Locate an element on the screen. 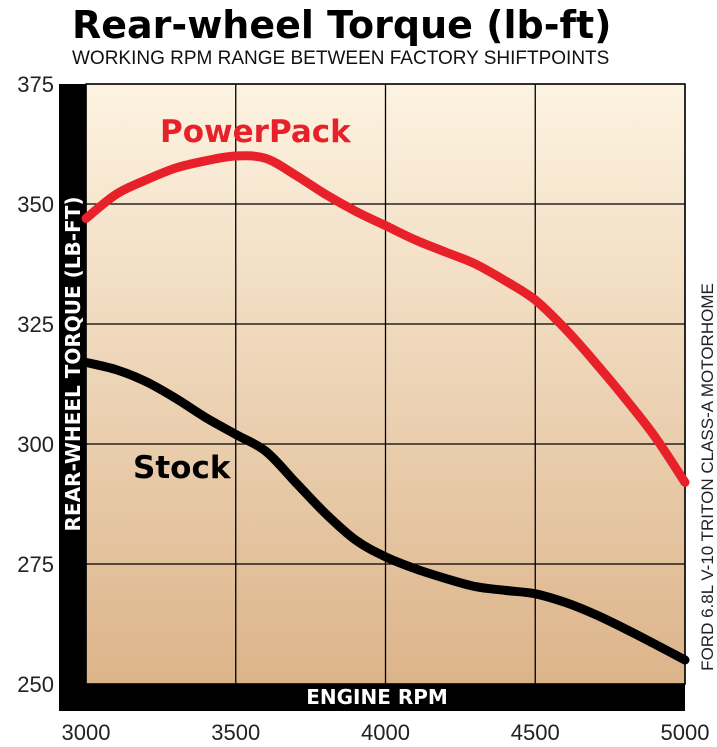 The image size is (717, 747). x-tick-label: 4500 is located at coordinates (535, 732).